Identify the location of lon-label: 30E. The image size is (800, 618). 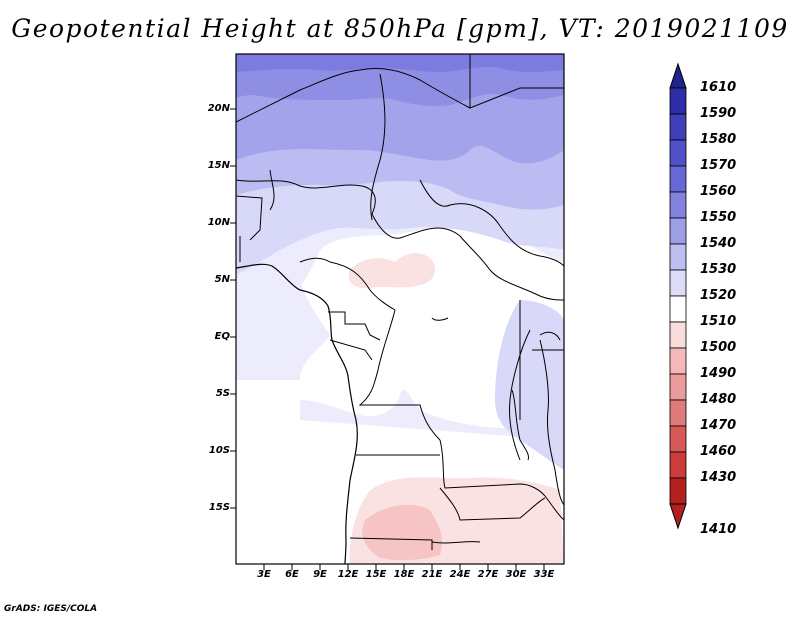
(516, 574).